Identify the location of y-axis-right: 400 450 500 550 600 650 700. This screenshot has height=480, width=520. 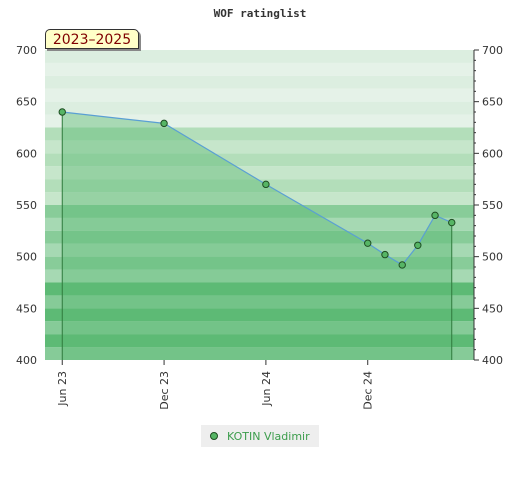
(488, 205).